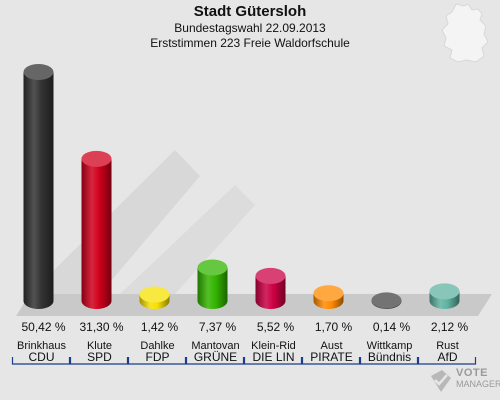 The width and height of the screenshot is (500, 400). I want to click on value-label: 1,70 %, so click(334, 327).